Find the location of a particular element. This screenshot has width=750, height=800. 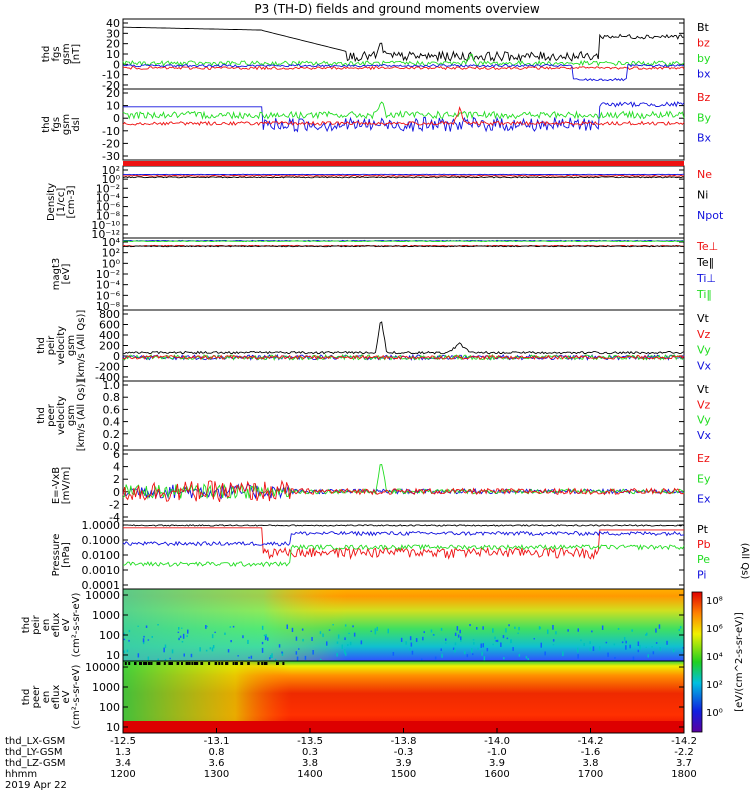

y-axis-label-line: [eV] is located at coordinates (66, 274).